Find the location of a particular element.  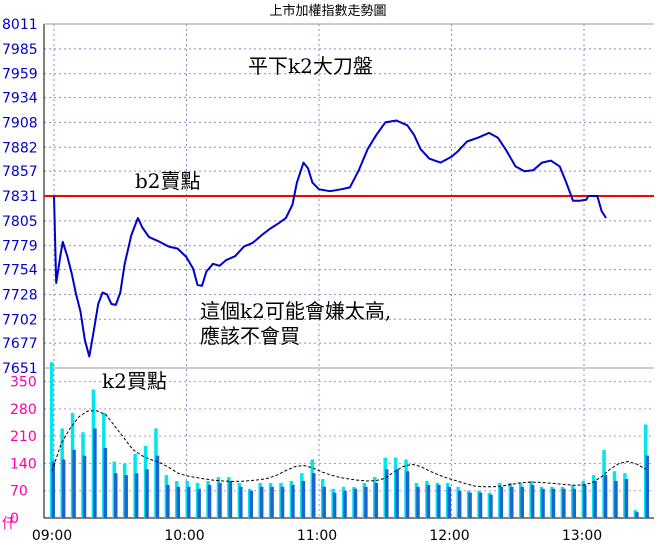

price-tick-label: 7882 is located at coordinates (20, 148).